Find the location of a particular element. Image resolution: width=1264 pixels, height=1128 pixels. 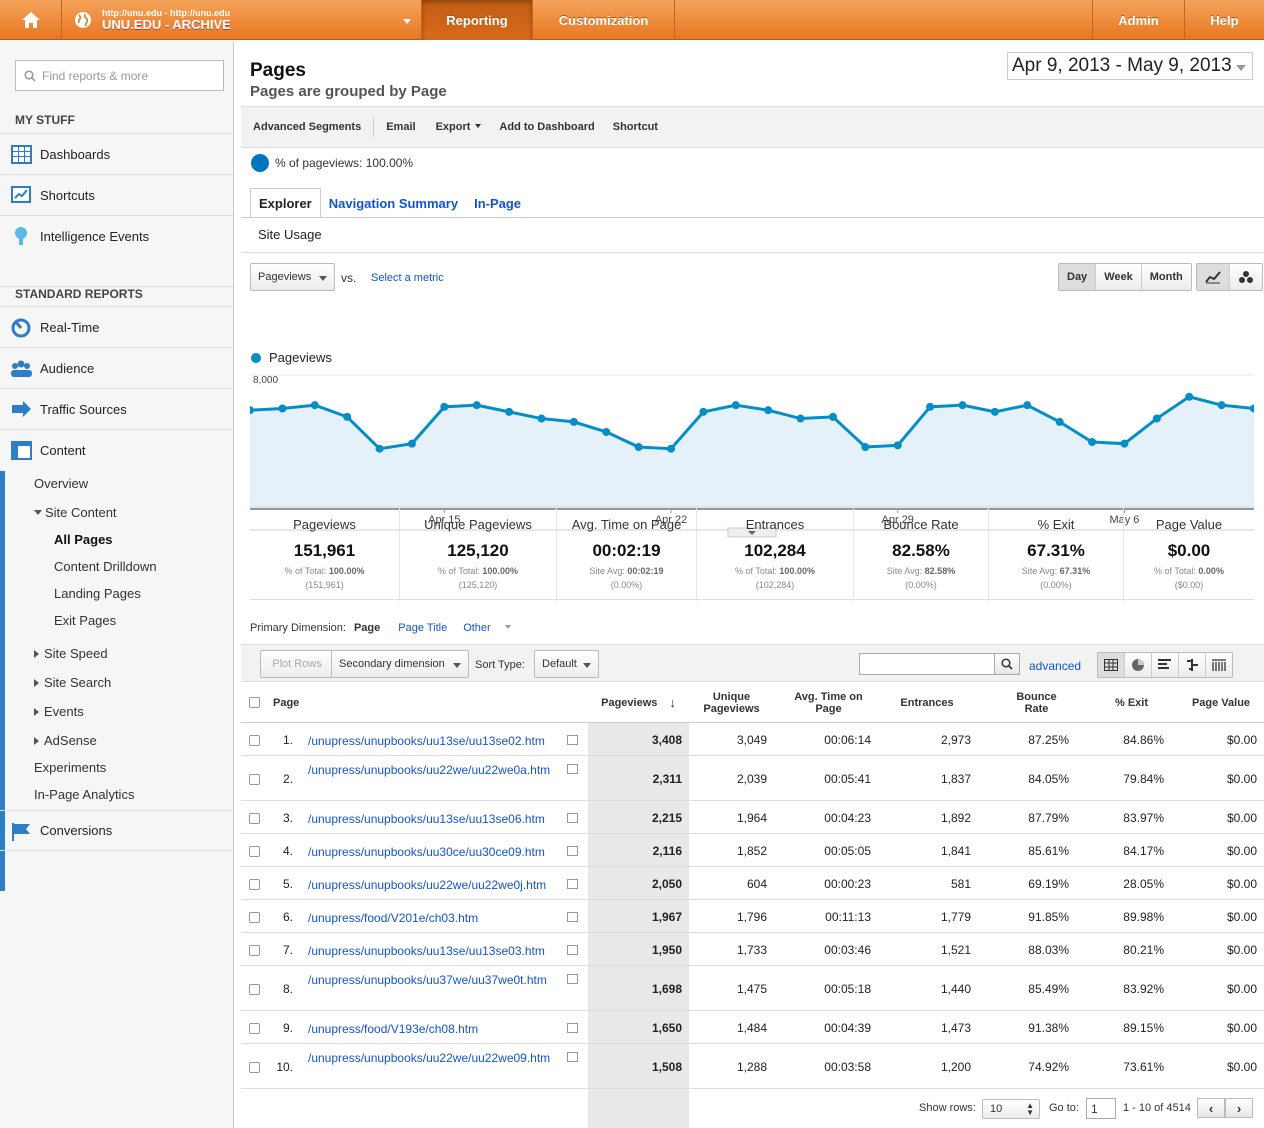

plot-rows-button: Plot Rows is located at coordinates (297, 664).